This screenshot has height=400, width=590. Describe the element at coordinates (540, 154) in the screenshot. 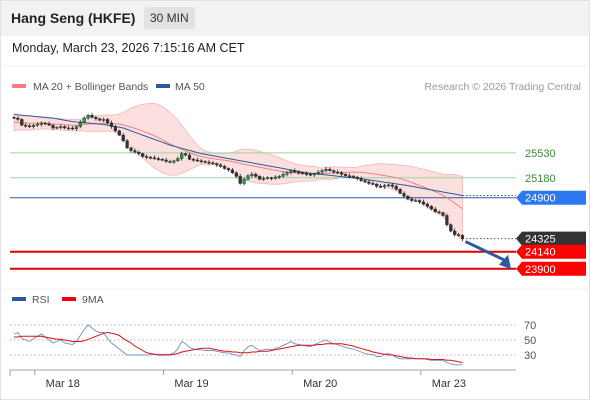

I see `level-label-25530: 25530` at that location.